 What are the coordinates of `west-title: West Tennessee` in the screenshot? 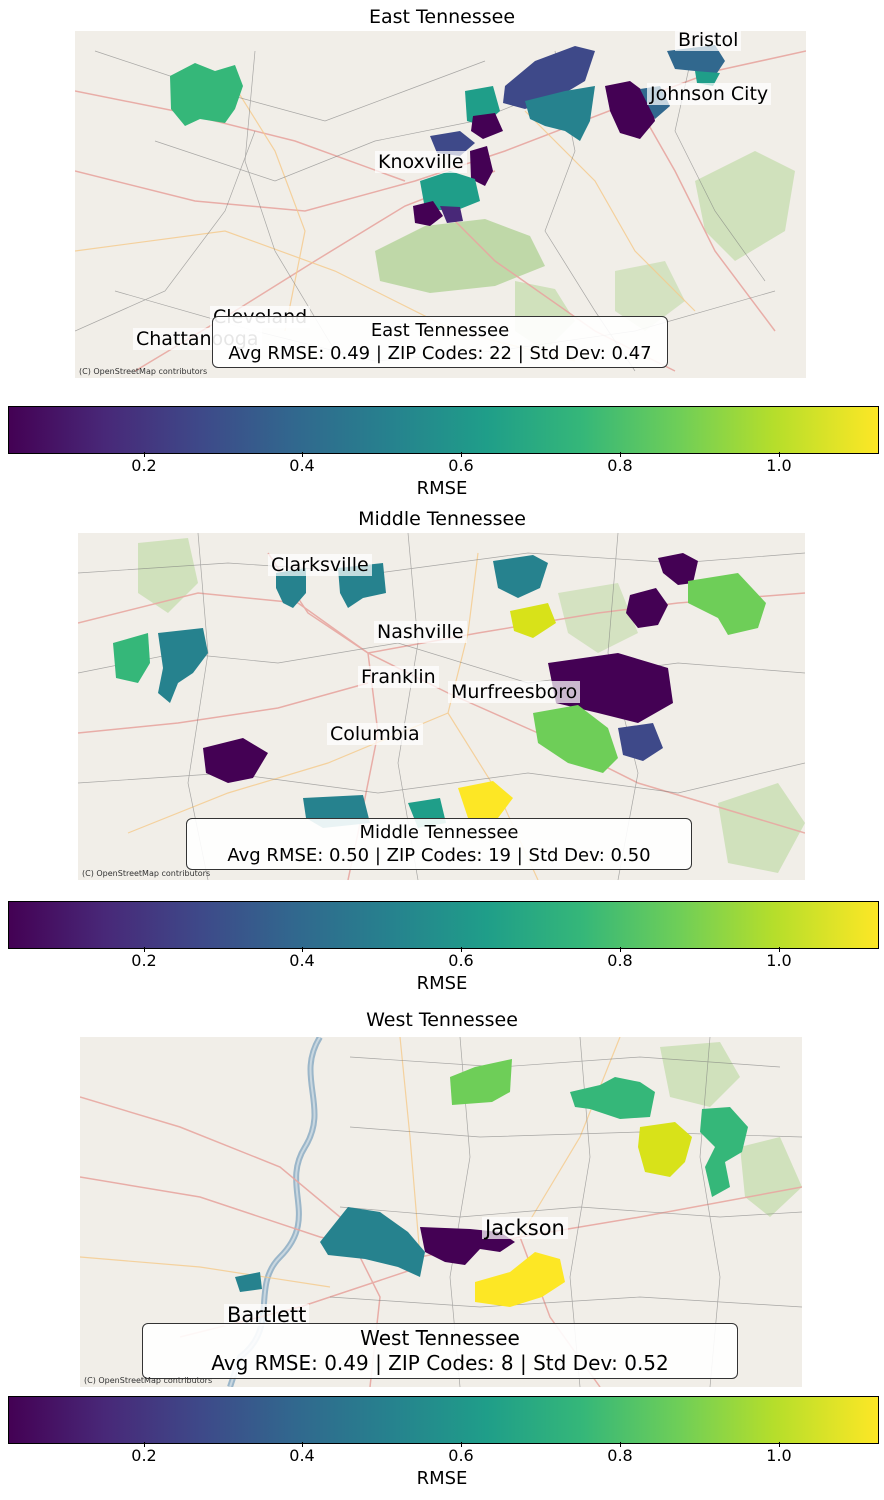 It's located at (442, 1020).